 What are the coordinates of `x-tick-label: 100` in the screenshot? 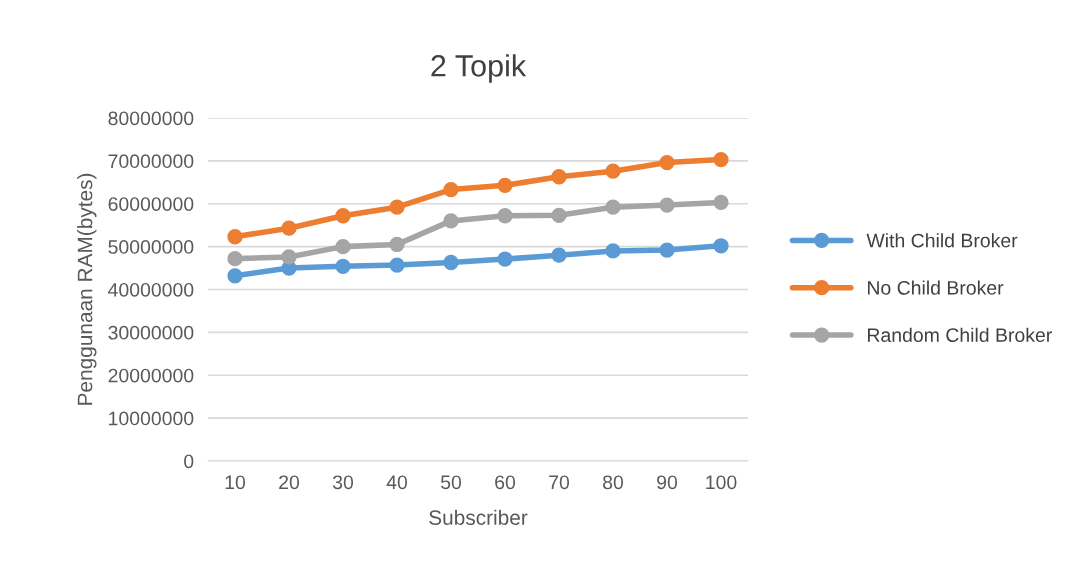 It's located at (721, 482).